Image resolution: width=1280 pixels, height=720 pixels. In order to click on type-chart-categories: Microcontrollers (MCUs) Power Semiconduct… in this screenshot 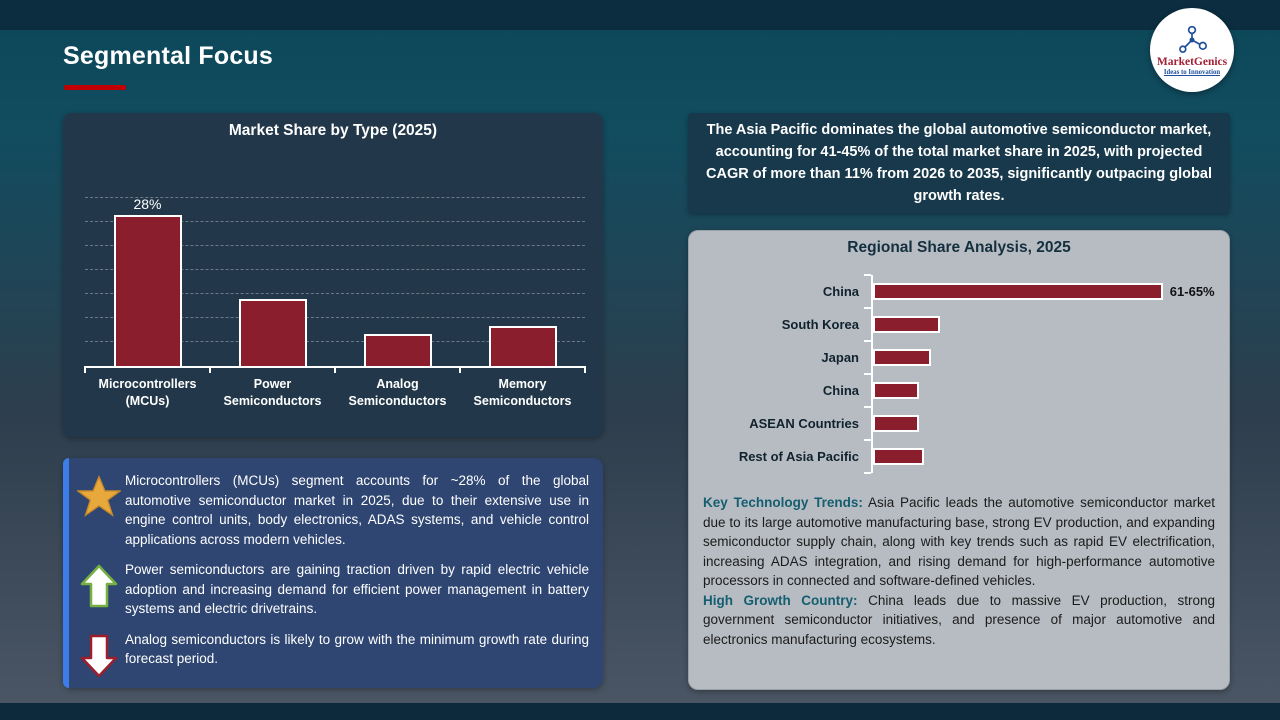, I will do `click(335, 393)`.